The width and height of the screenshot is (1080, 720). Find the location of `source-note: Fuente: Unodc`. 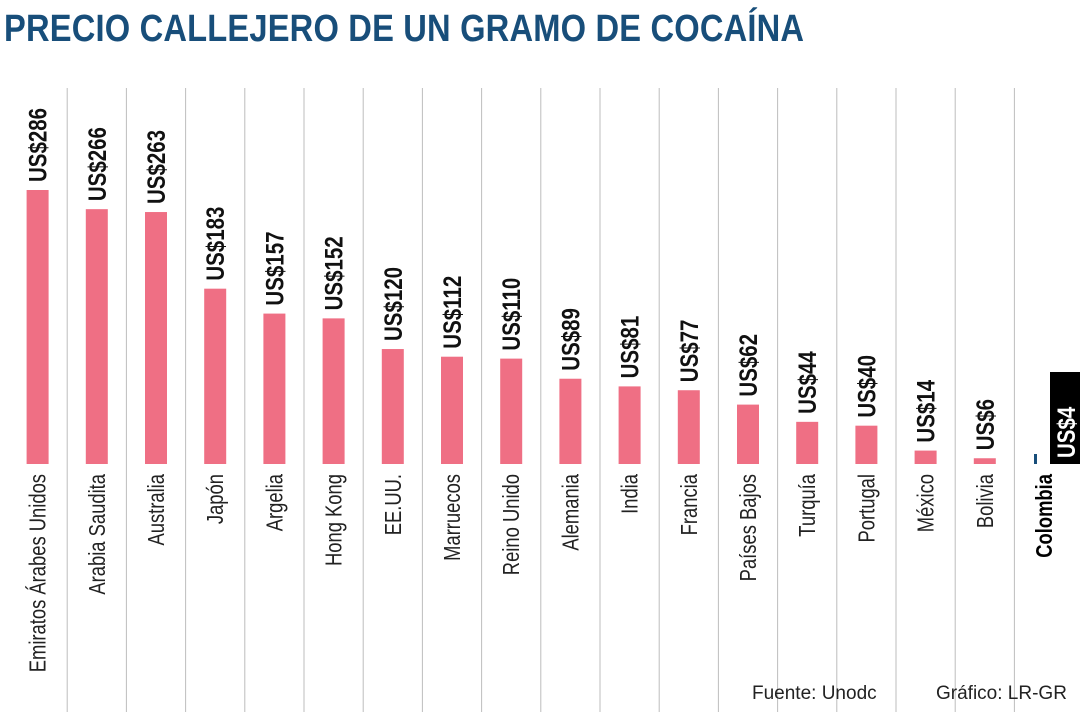

source-note: Fuente: Unodc is located at coordinates (814, 693).